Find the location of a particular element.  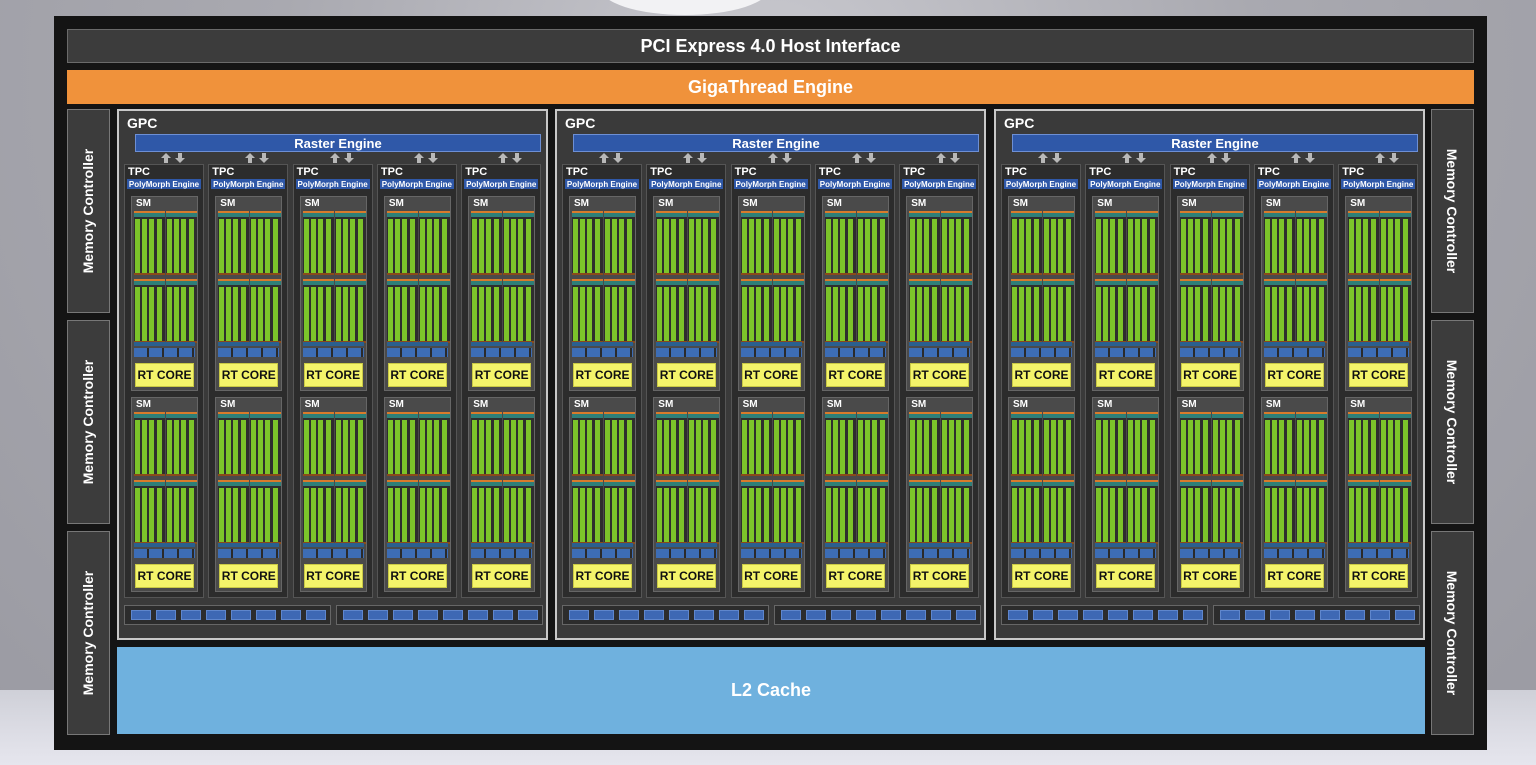

polymorph-engine: PolyMorph Engine is located at coordinates (939, 184).